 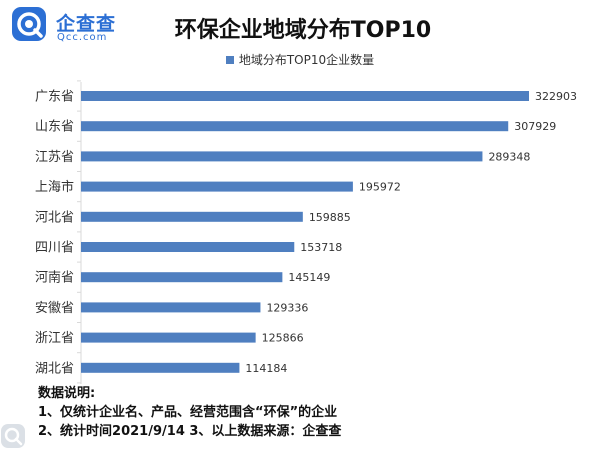 I want to click on category-label: 江苏省, so click(x=54, y=157).